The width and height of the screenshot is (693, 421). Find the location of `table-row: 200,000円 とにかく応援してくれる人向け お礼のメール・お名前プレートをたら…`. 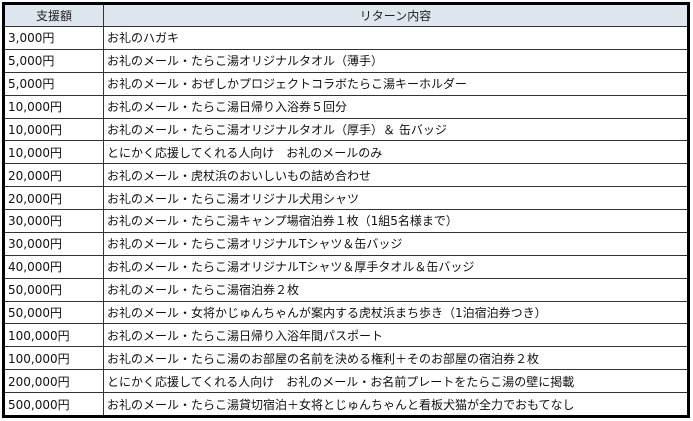

table-row: 200,000円 とにかく応援してくれる人向け お礼のメール・お名前プレートをたら… is located at coordinates (346, 381).